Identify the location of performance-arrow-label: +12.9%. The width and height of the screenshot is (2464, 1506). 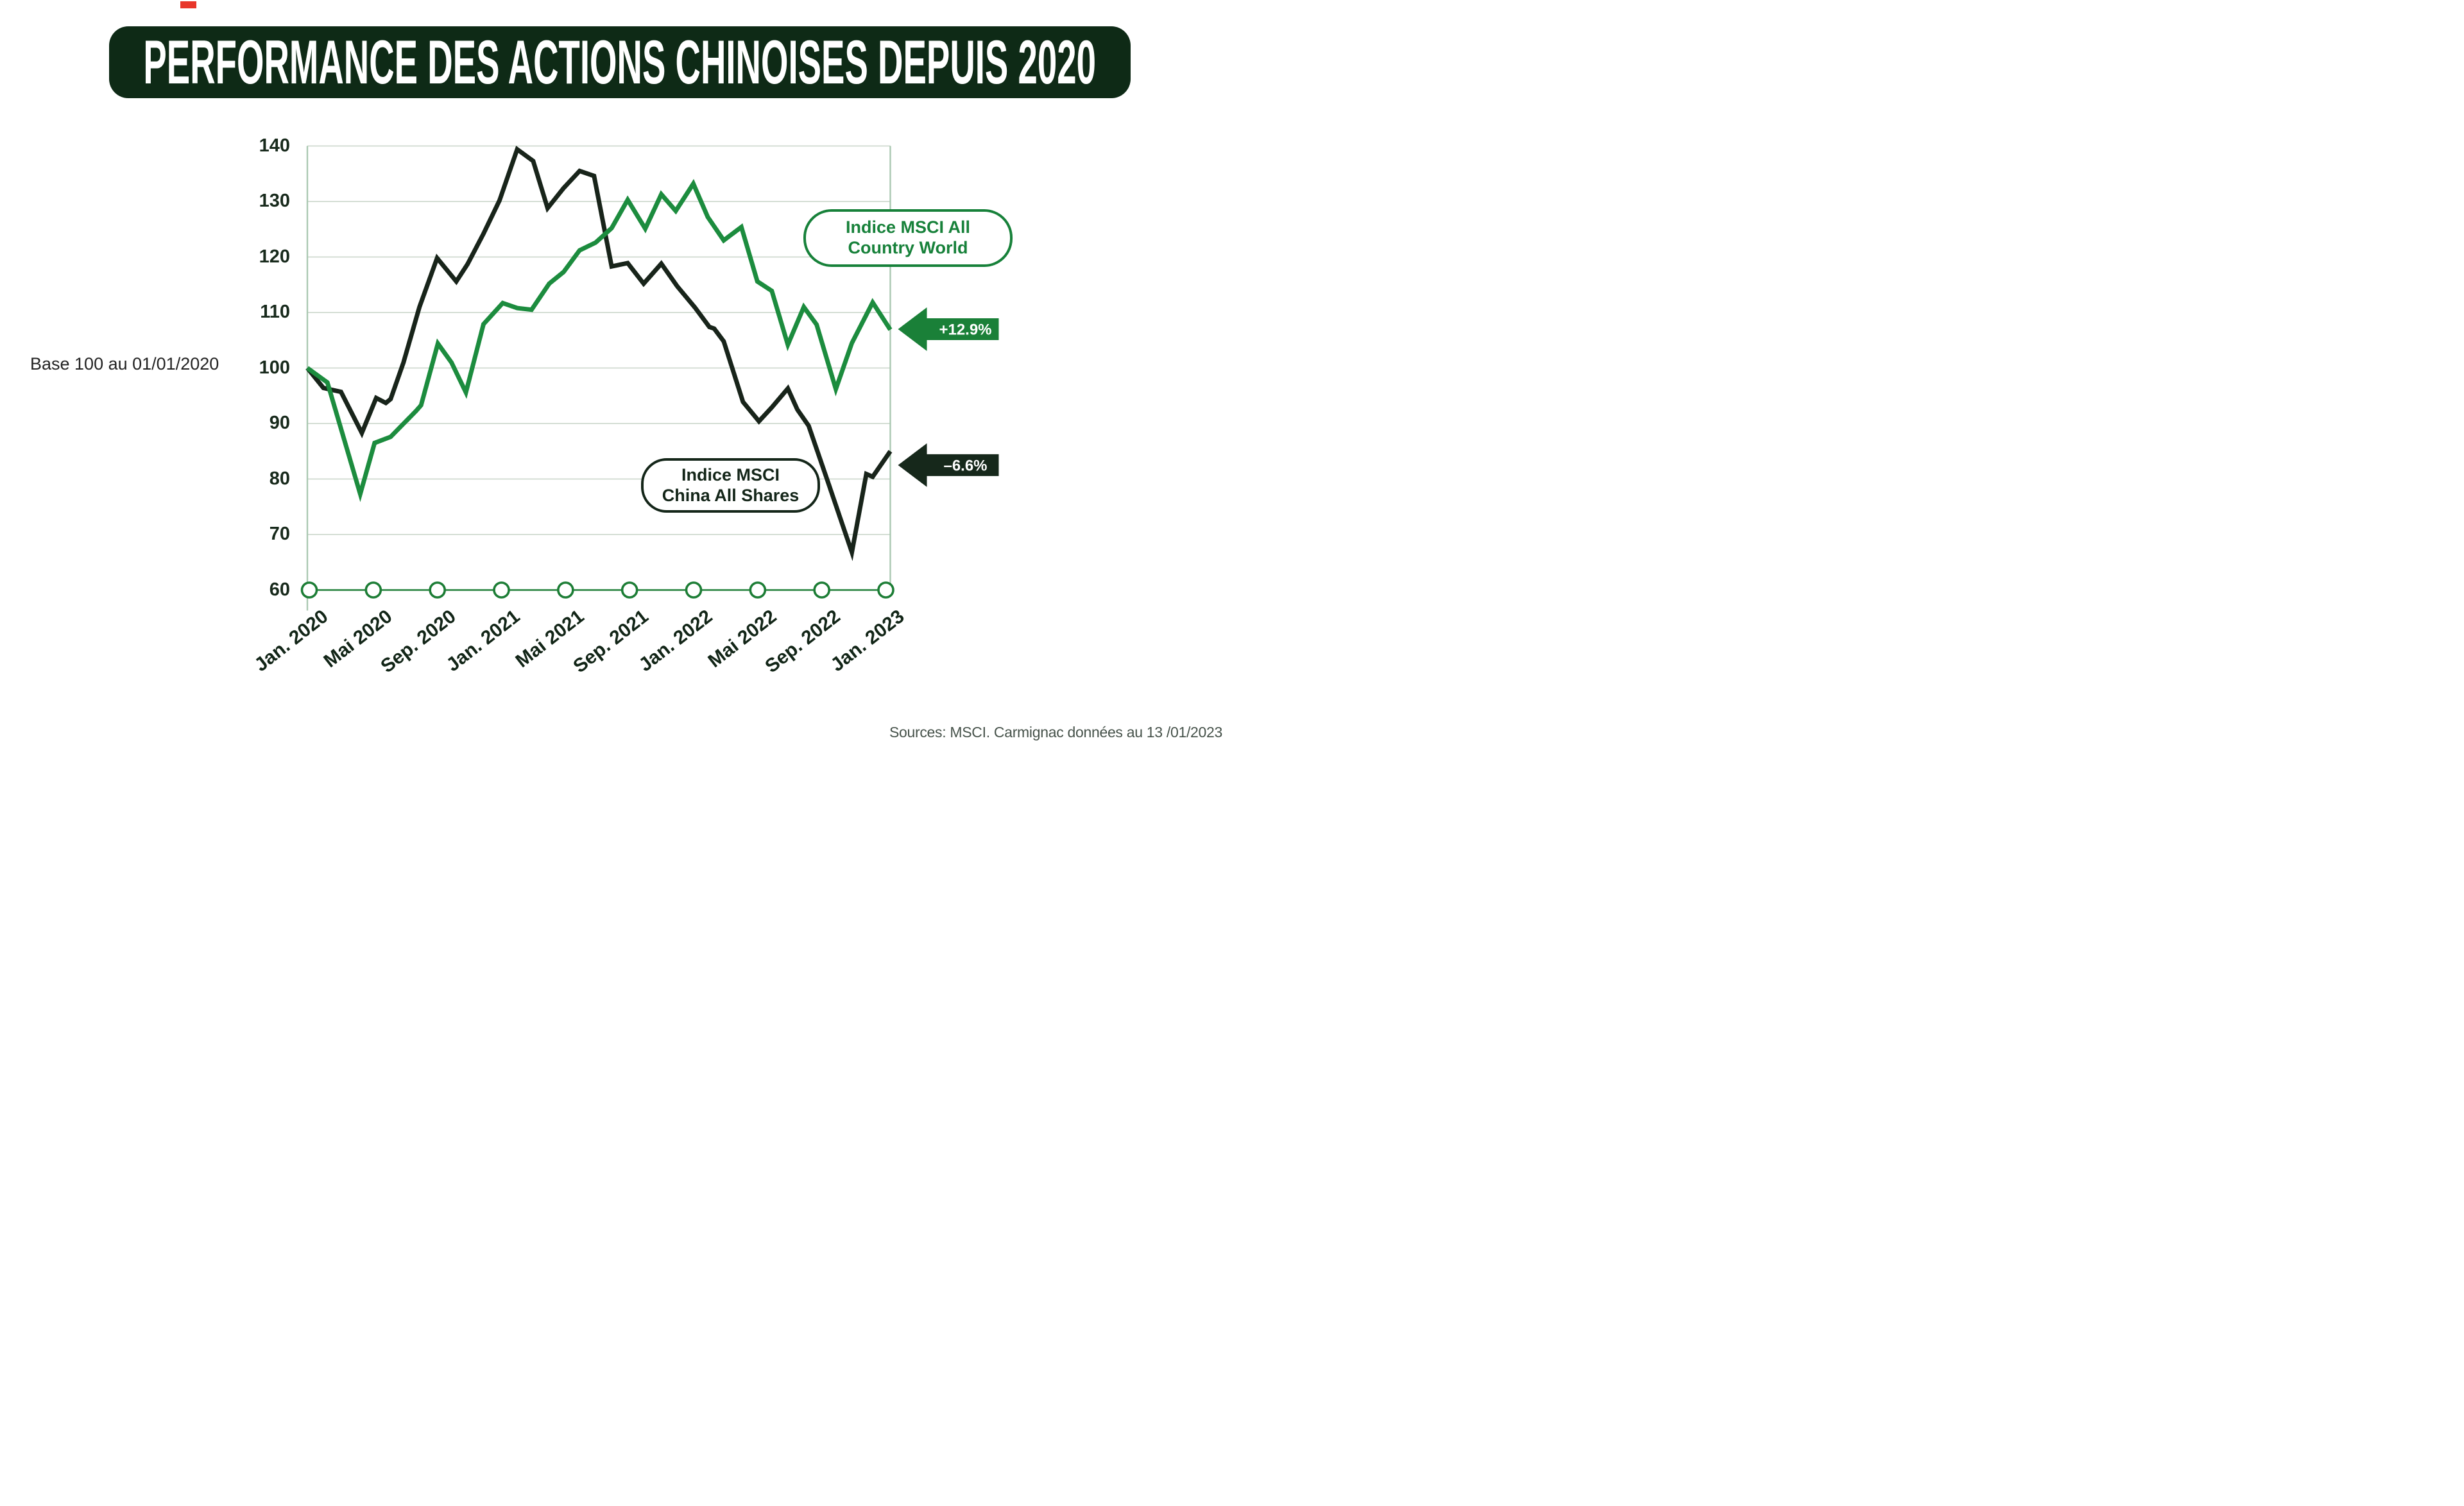
(965, 329).